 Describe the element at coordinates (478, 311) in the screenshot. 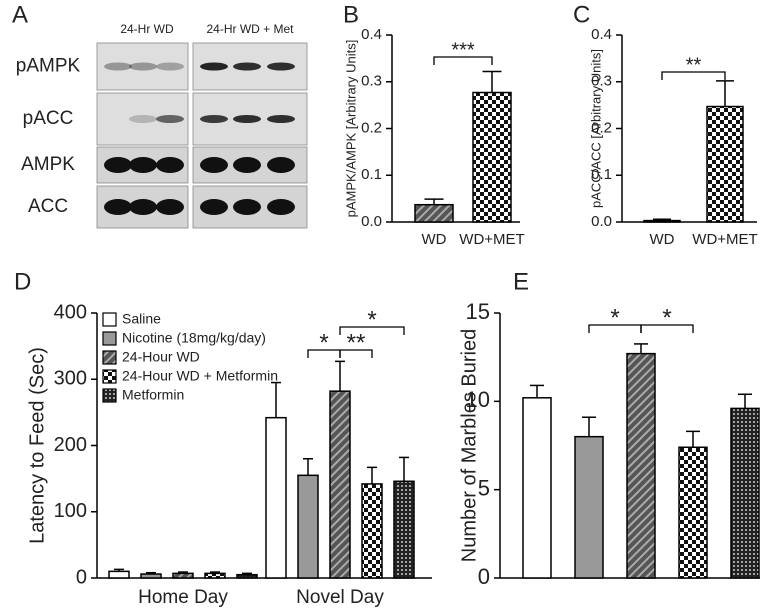

I see `y-tick-label: 15` at that location.